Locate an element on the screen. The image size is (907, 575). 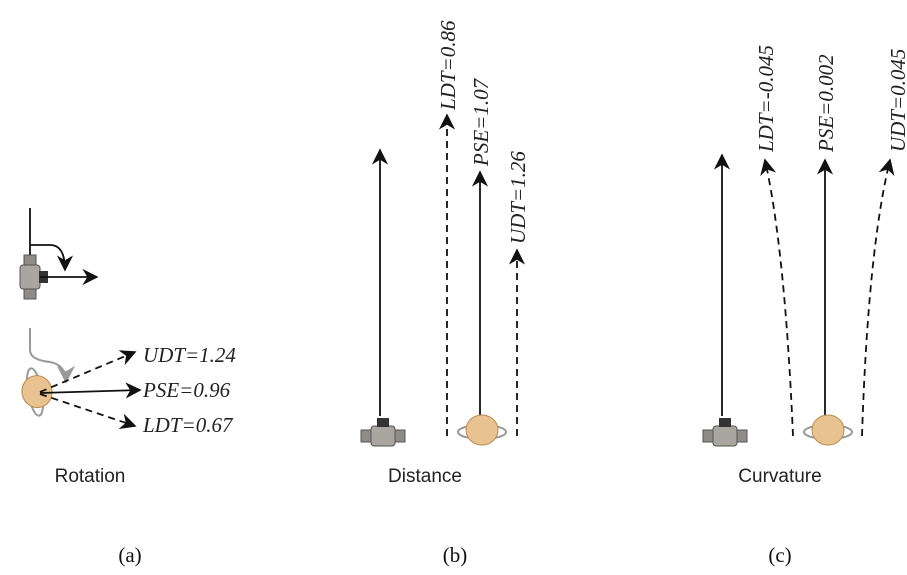
threshold-label: UDT=0.045 is located at coordinates (896, 100).